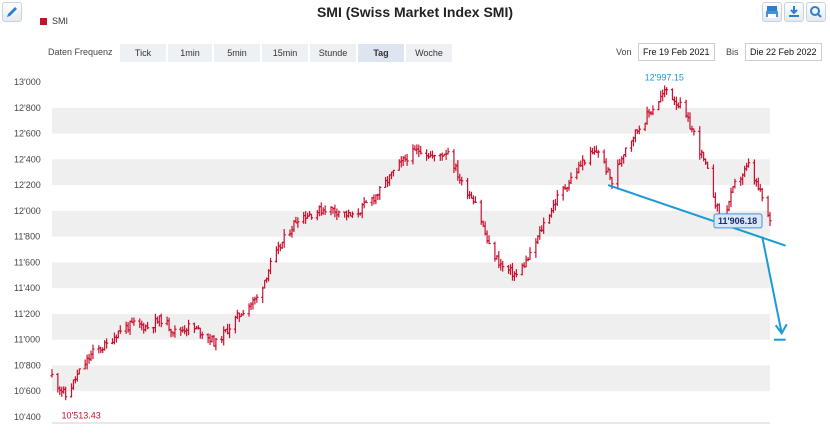 The height and width of the screenshot is (438, 830). What do you see at coordinates (676, 52) in the screenshot?
I see `from-date-input: Fre 19 Feb 2021` at bounding box center [676, 52].